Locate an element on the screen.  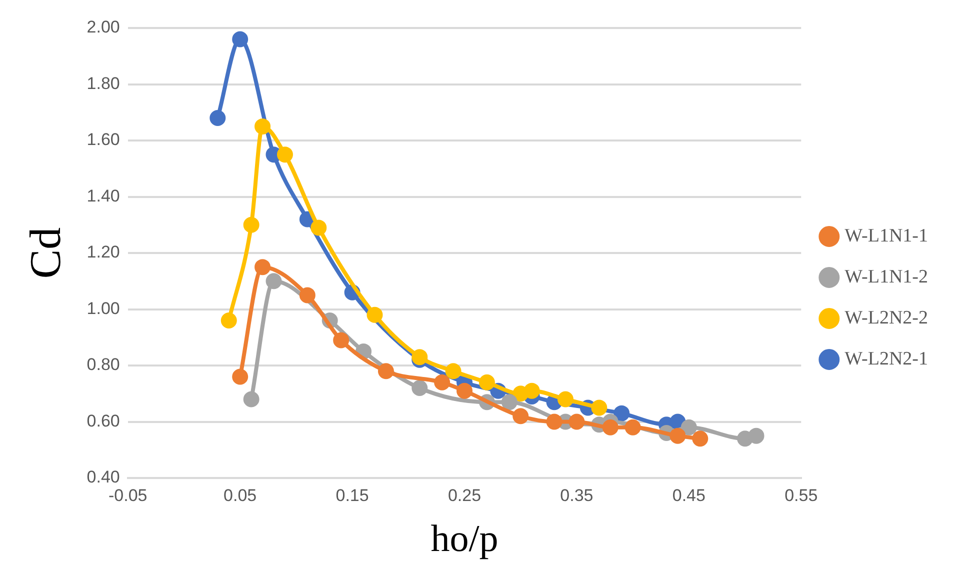
legend-label: W-L2N2-2 is located at coordinates (886, 317).